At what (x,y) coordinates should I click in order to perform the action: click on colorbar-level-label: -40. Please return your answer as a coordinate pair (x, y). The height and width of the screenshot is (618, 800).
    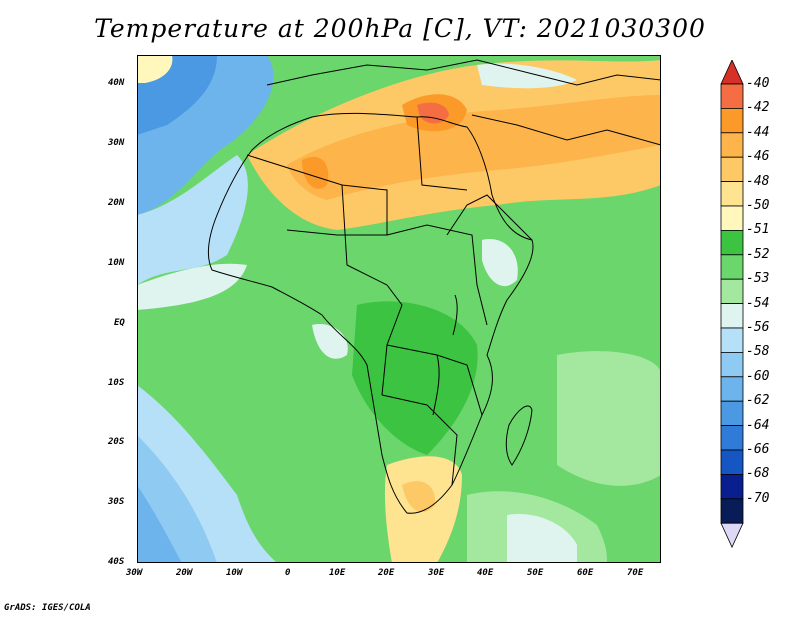
    Looking at the image, I should click on (758, 83).